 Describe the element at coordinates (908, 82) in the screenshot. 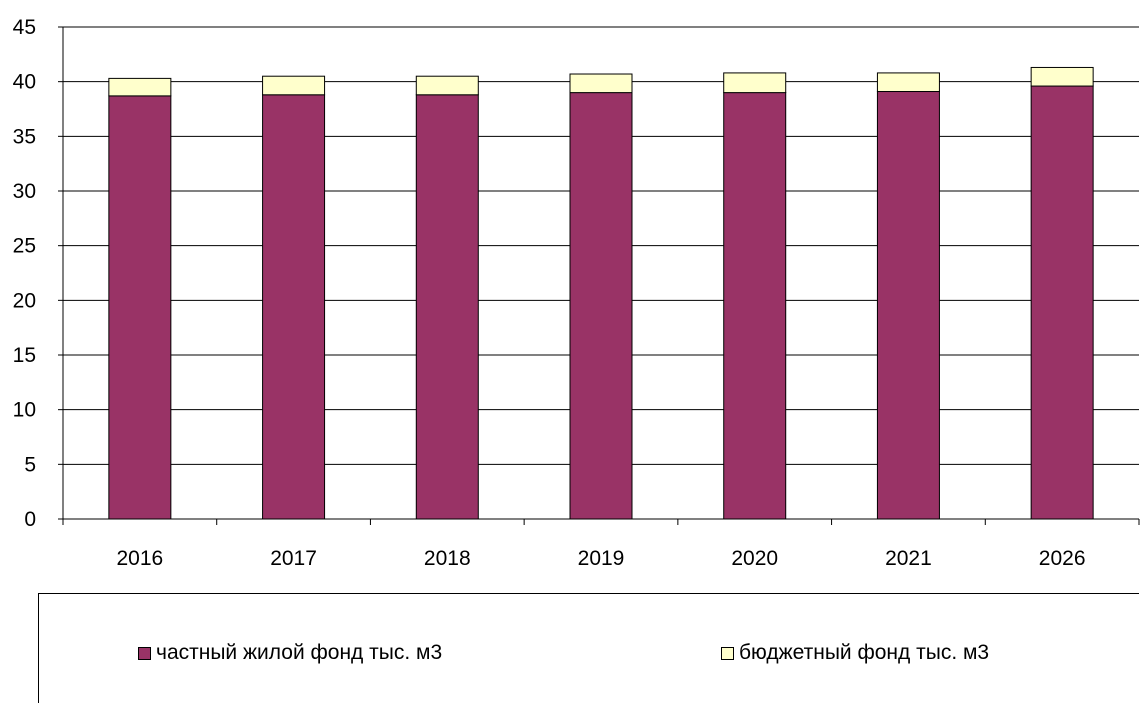

I see `bar-2021-budget` at that location.